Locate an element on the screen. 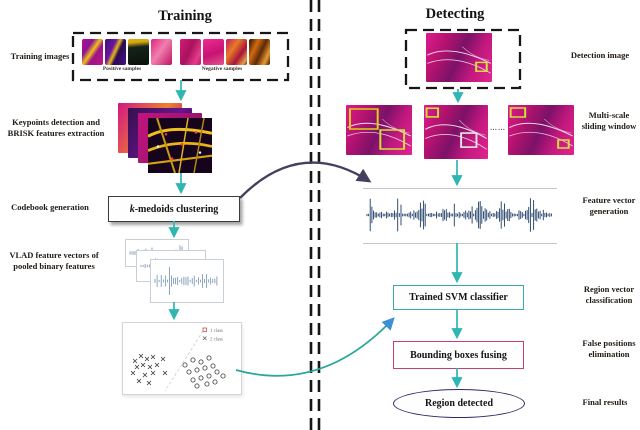 The image size is (640, 430). feature-vector-panel is located at coordinates (460, 216).